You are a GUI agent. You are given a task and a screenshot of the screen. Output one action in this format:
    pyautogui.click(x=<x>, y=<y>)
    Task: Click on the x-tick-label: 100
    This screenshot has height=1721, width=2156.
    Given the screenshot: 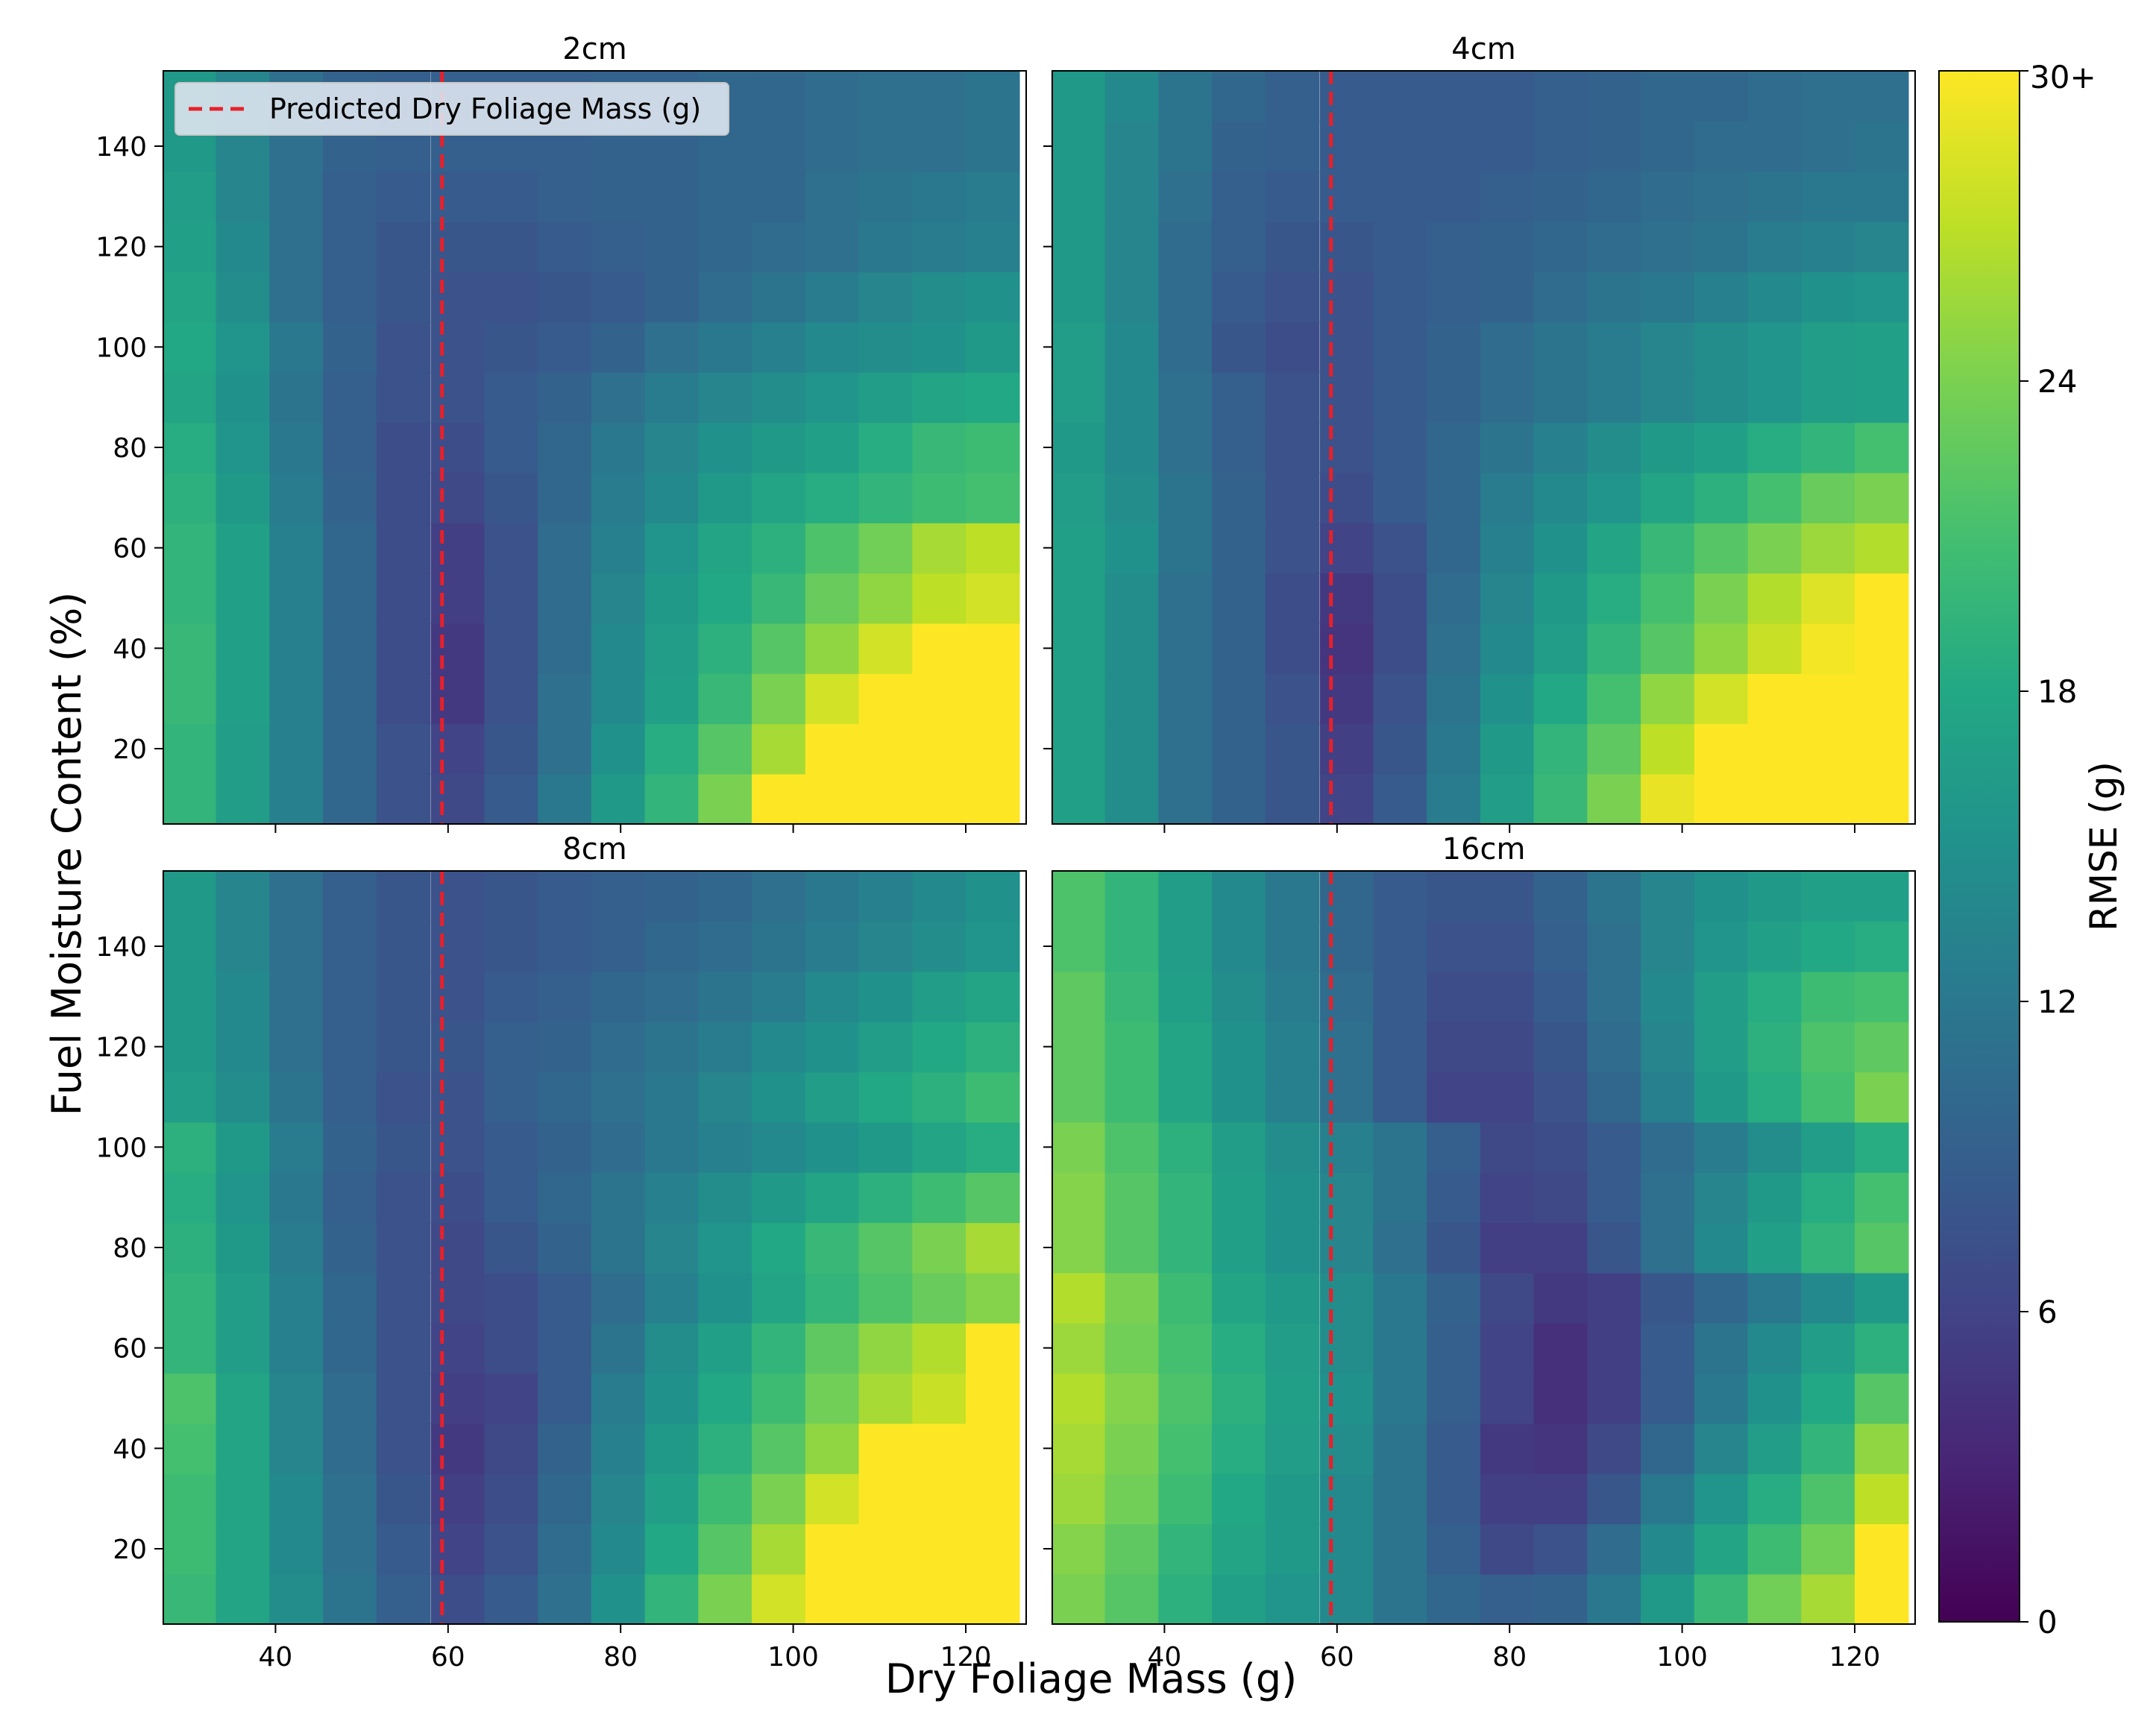 What is the action you would take?
    pyautogui.click(x=1682, y=1657)
    